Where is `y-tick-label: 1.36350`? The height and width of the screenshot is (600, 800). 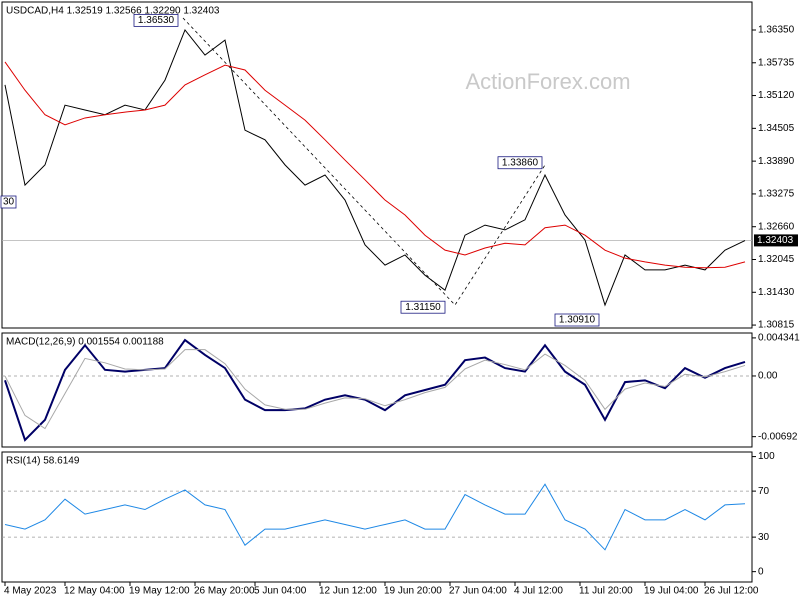
y-tick-label: 1.36350 is located at coordinates (776, 30).